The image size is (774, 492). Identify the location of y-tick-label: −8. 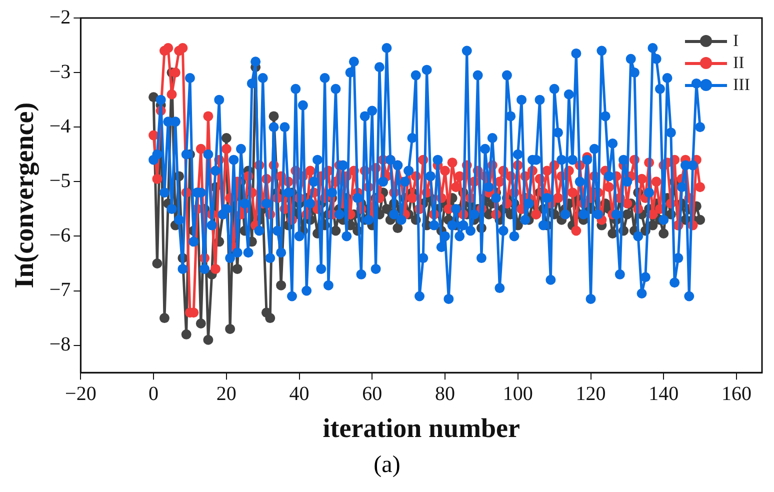
(60, 345).